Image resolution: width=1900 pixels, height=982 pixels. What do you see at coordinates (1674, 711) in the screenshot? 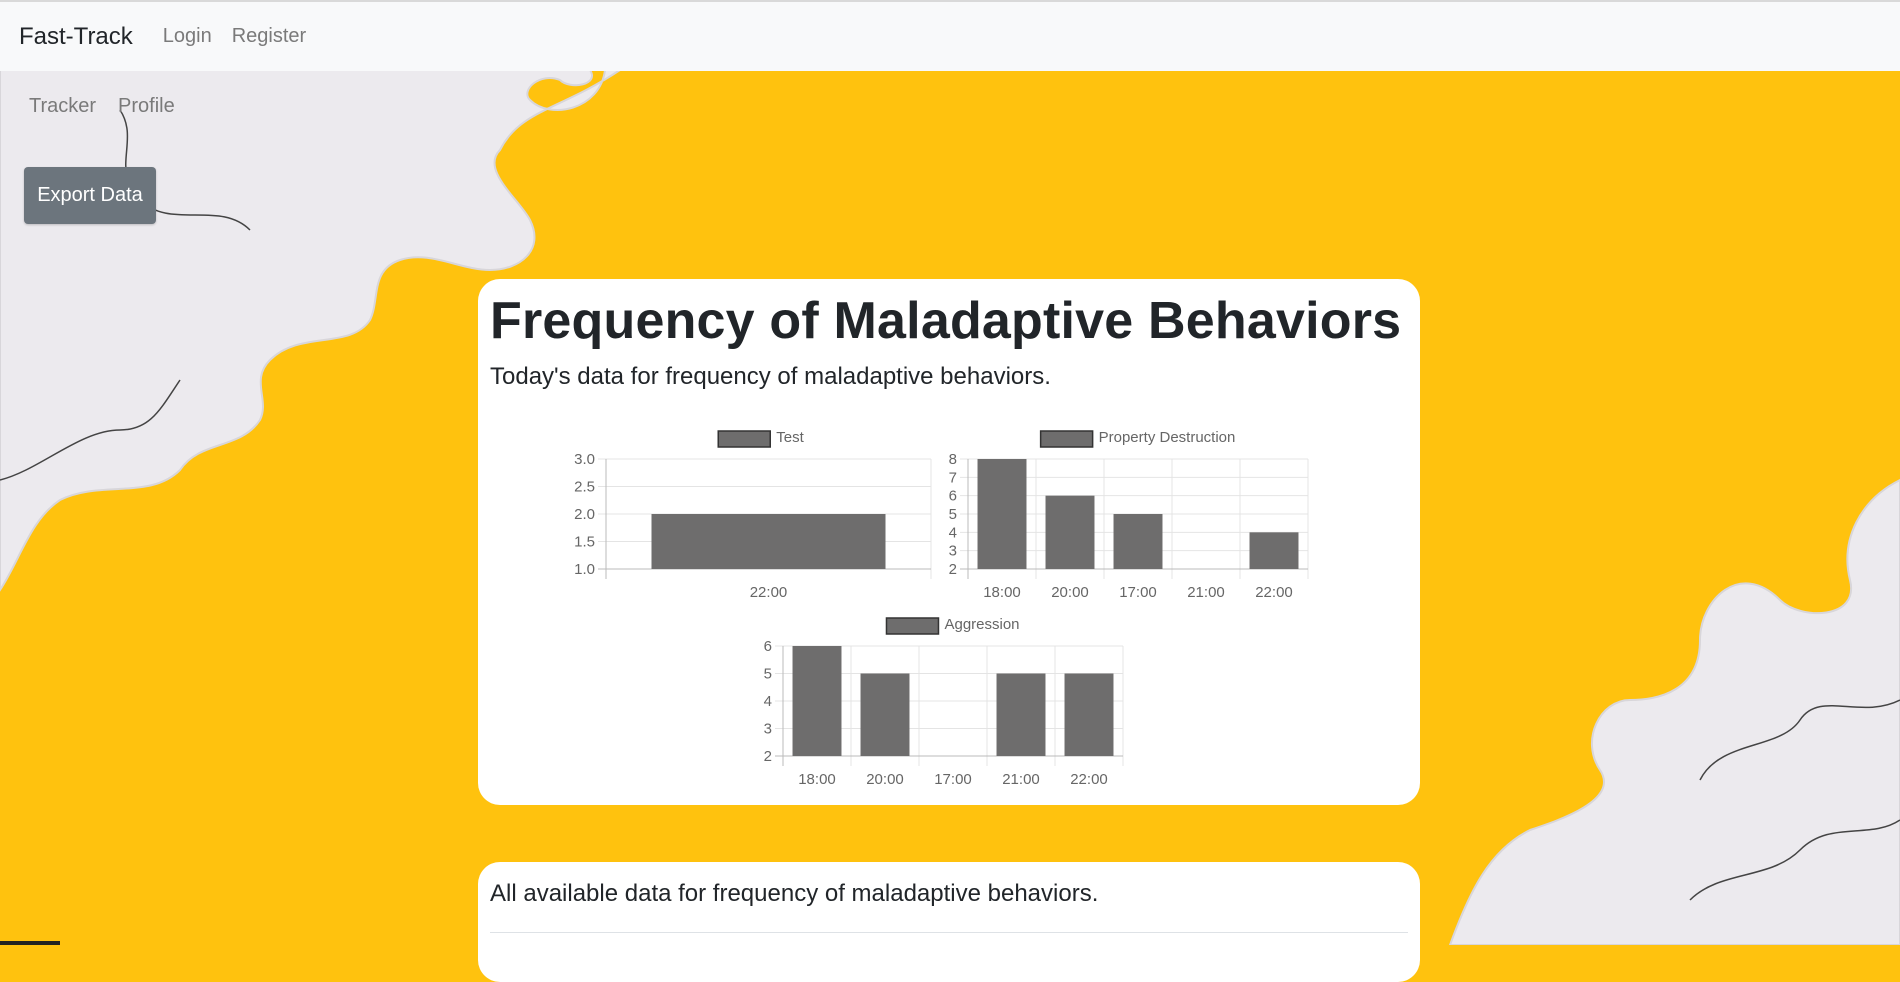
I see `puzzle-piece-bottomright` at bounding box center [1674, 711].